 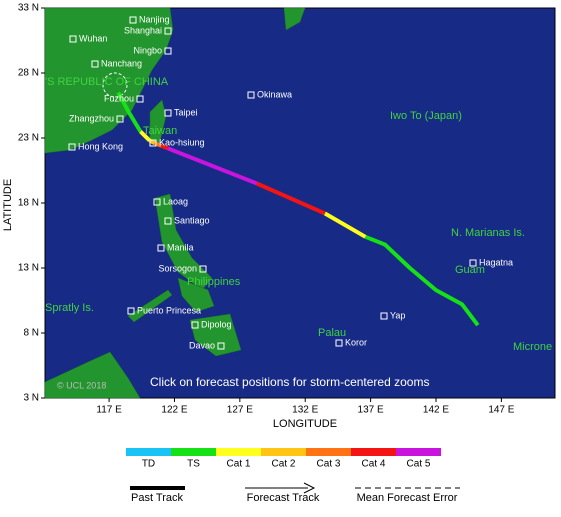 I want to click on place-label: Sorsogon, so click(x=177, y=268).